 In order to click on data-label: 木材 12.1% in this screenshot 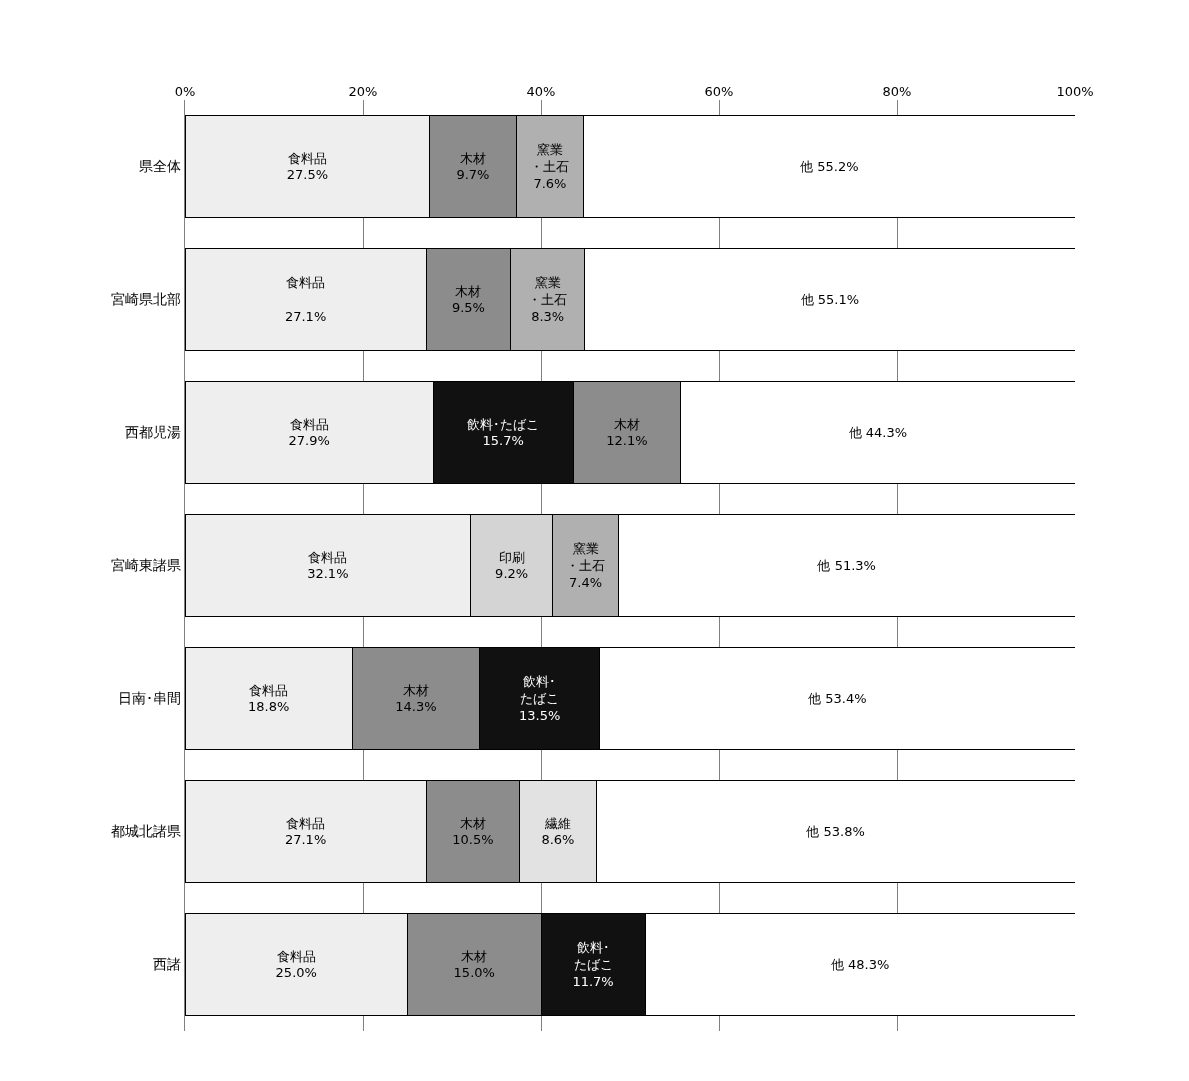, I will do `click(627, 432)`.